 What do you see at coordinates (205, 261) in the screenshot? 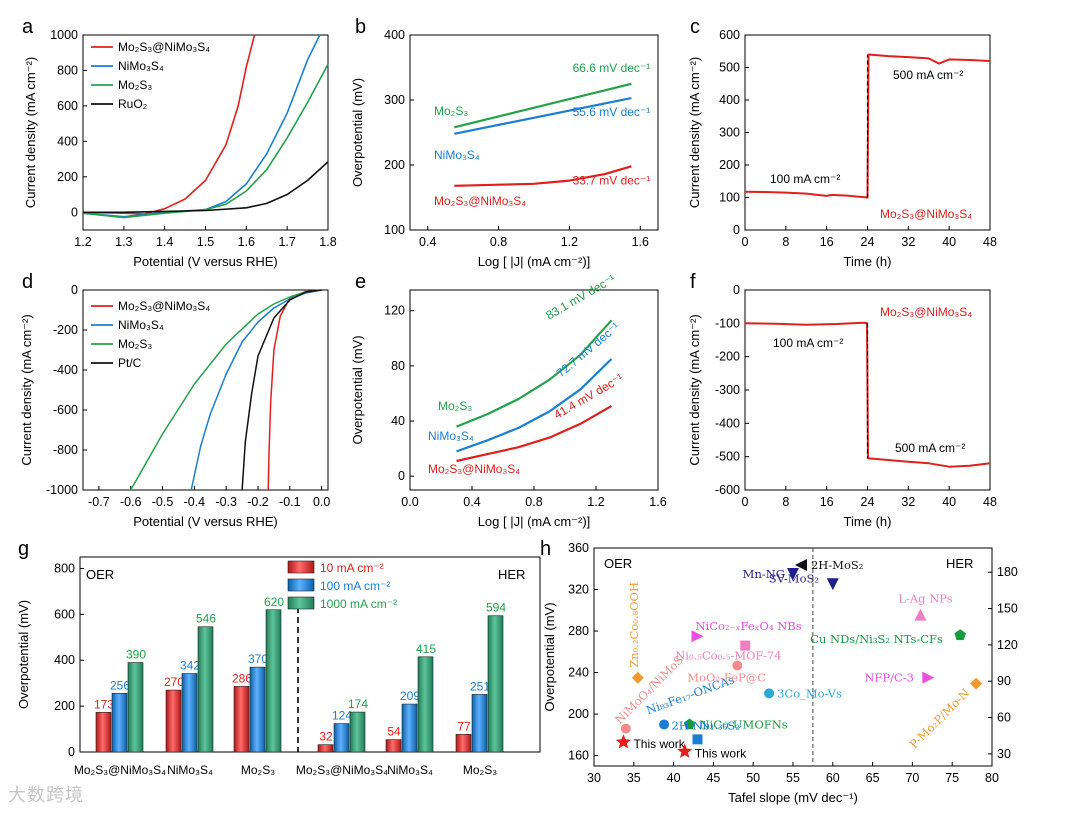
I see `x-axis-label-a: Potential (V versus RHE)` at bounding box center [205, 261].